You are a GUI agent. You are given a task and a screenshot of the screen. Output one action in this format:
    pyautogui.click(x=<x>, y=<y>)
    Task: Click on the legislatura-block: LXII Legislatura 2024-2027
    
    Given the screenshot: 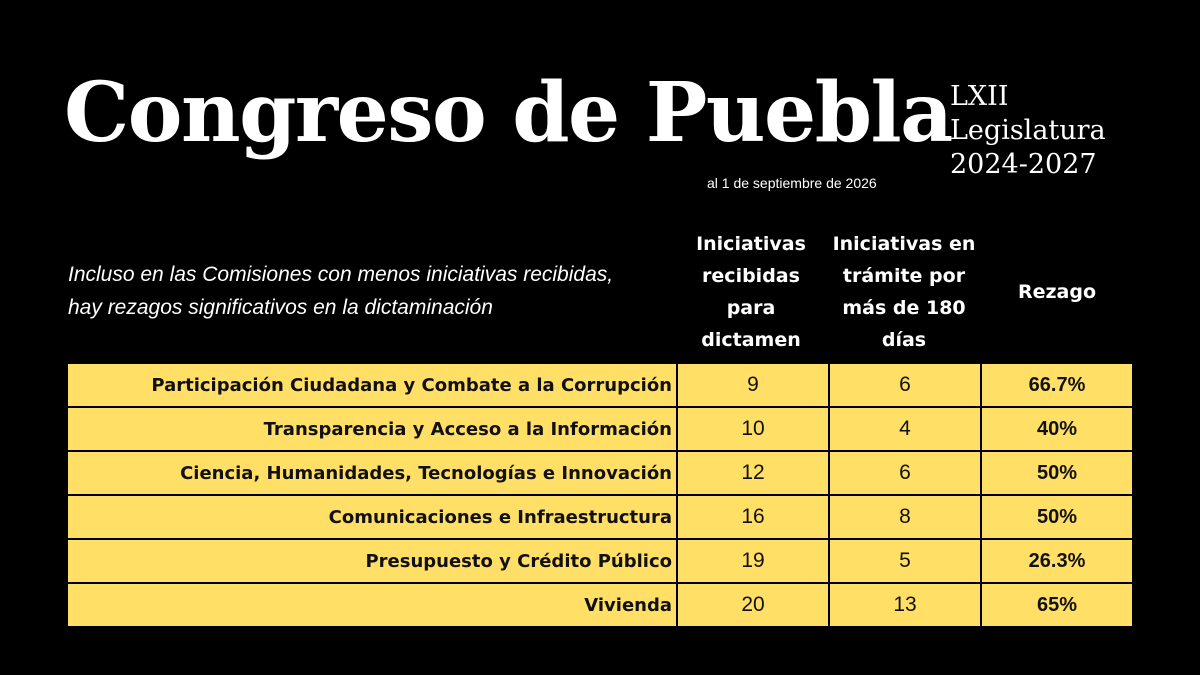 What is the action you would take?
    pyautogui.click(x=1028, y=131)
    